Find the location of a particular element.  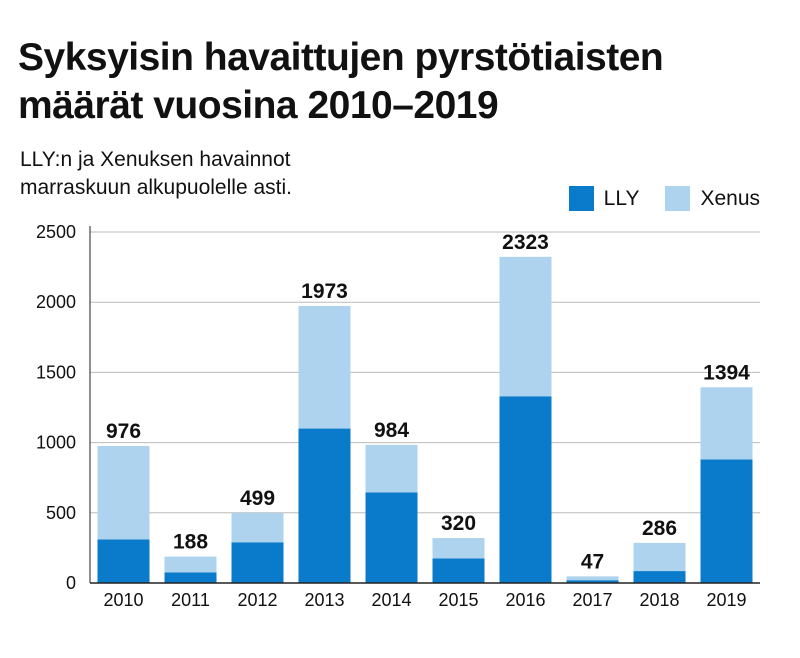

legend-item-xenus: Xenus is located at coordinates (712, 198).